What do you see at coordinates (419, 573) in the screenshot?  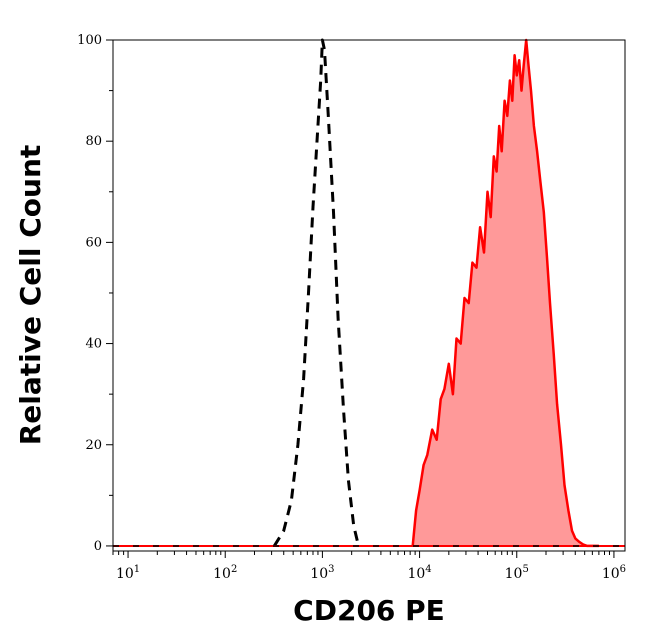 I see `x-tick-label: 10⁴` at bounding box center [419, 573].